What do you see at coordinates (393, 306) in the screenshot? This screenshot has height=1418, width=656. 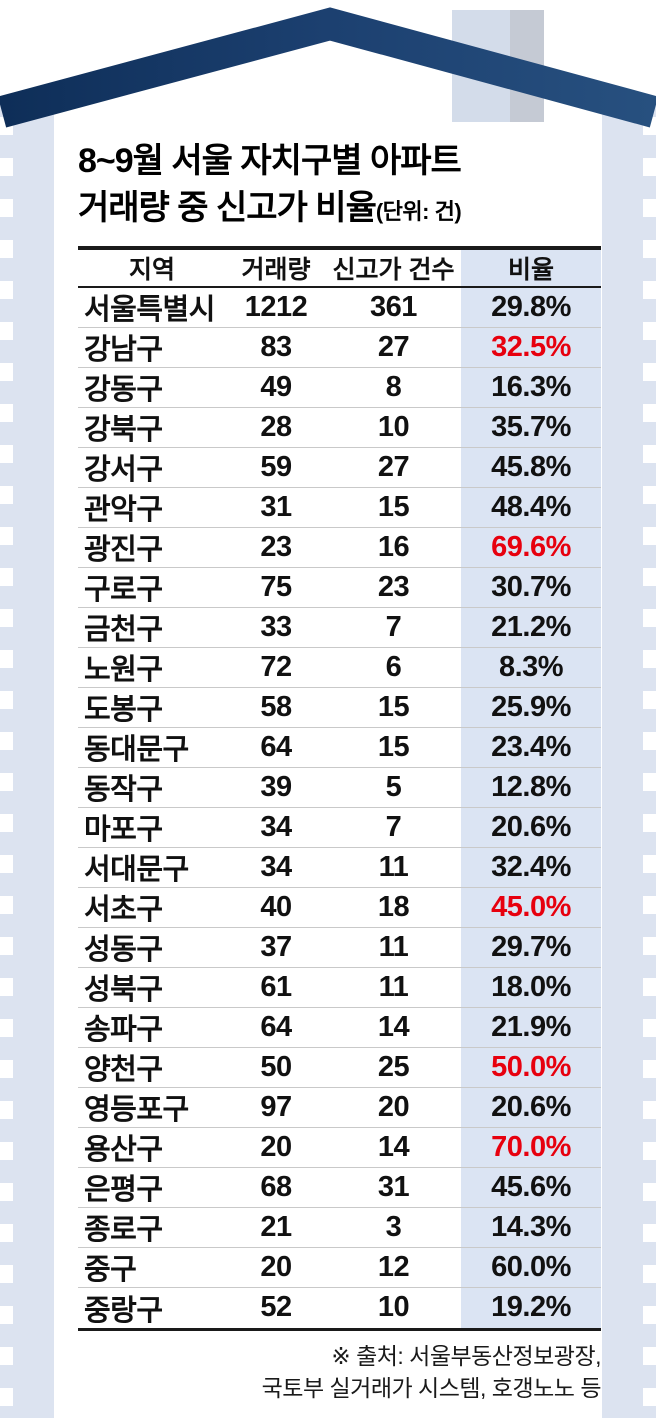 I see `highs-value: 361` at bounding box center [393, 306].